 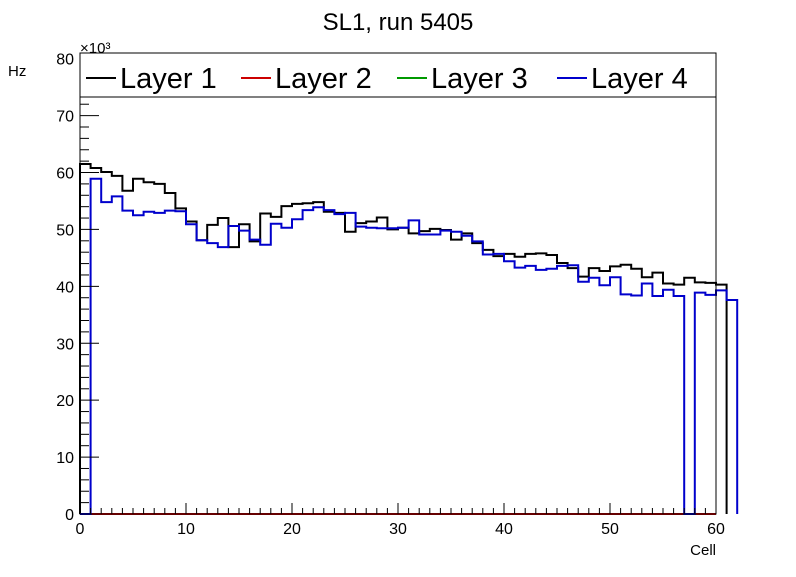 What do you see at coordinates (65, 230) in the screenshot?
I see `y-tick-label: 50` at bounding box center [65, 230].